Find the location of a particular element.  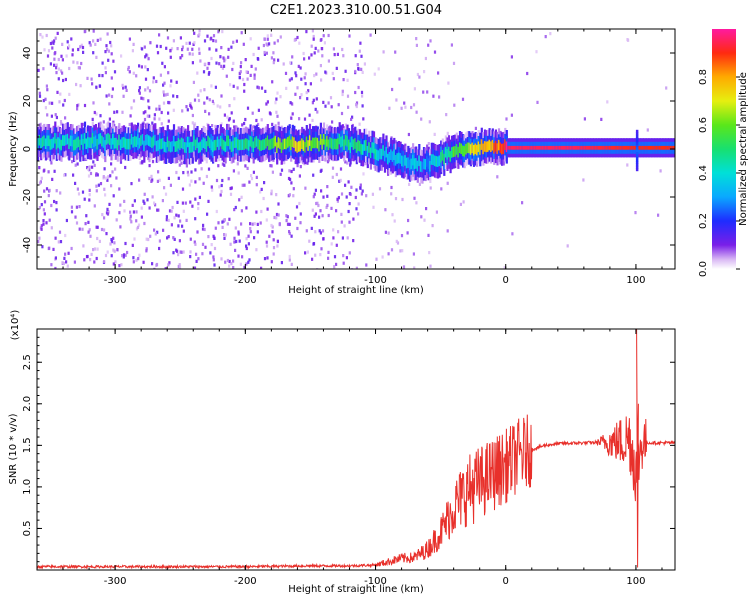

x-tick-label: 0 is located at coordinates (506, 280).